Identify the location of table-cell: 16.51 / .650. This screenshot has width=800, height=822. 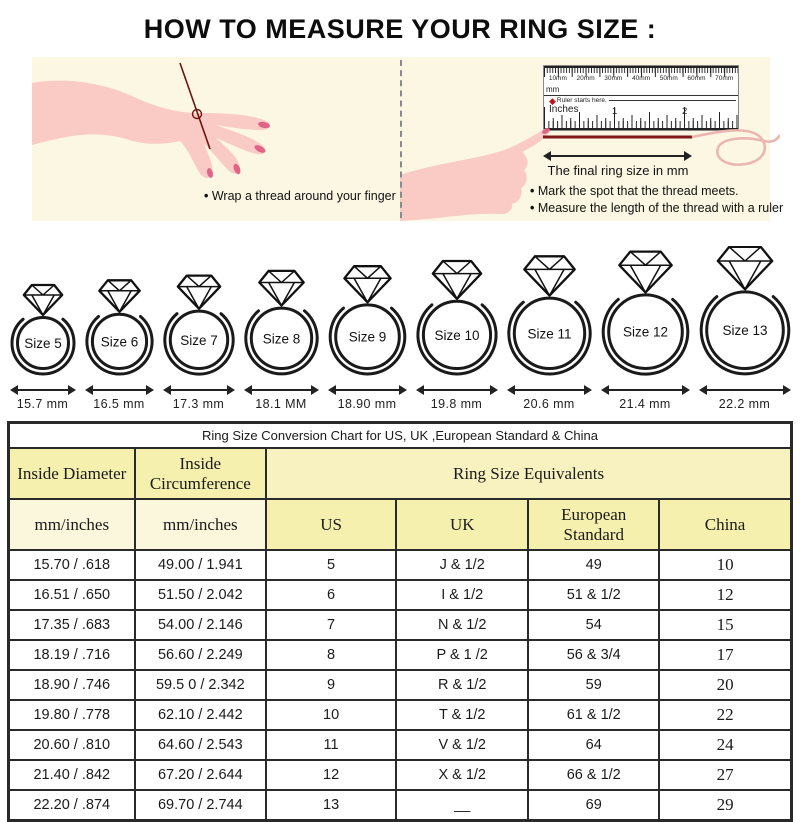
(71, 595).